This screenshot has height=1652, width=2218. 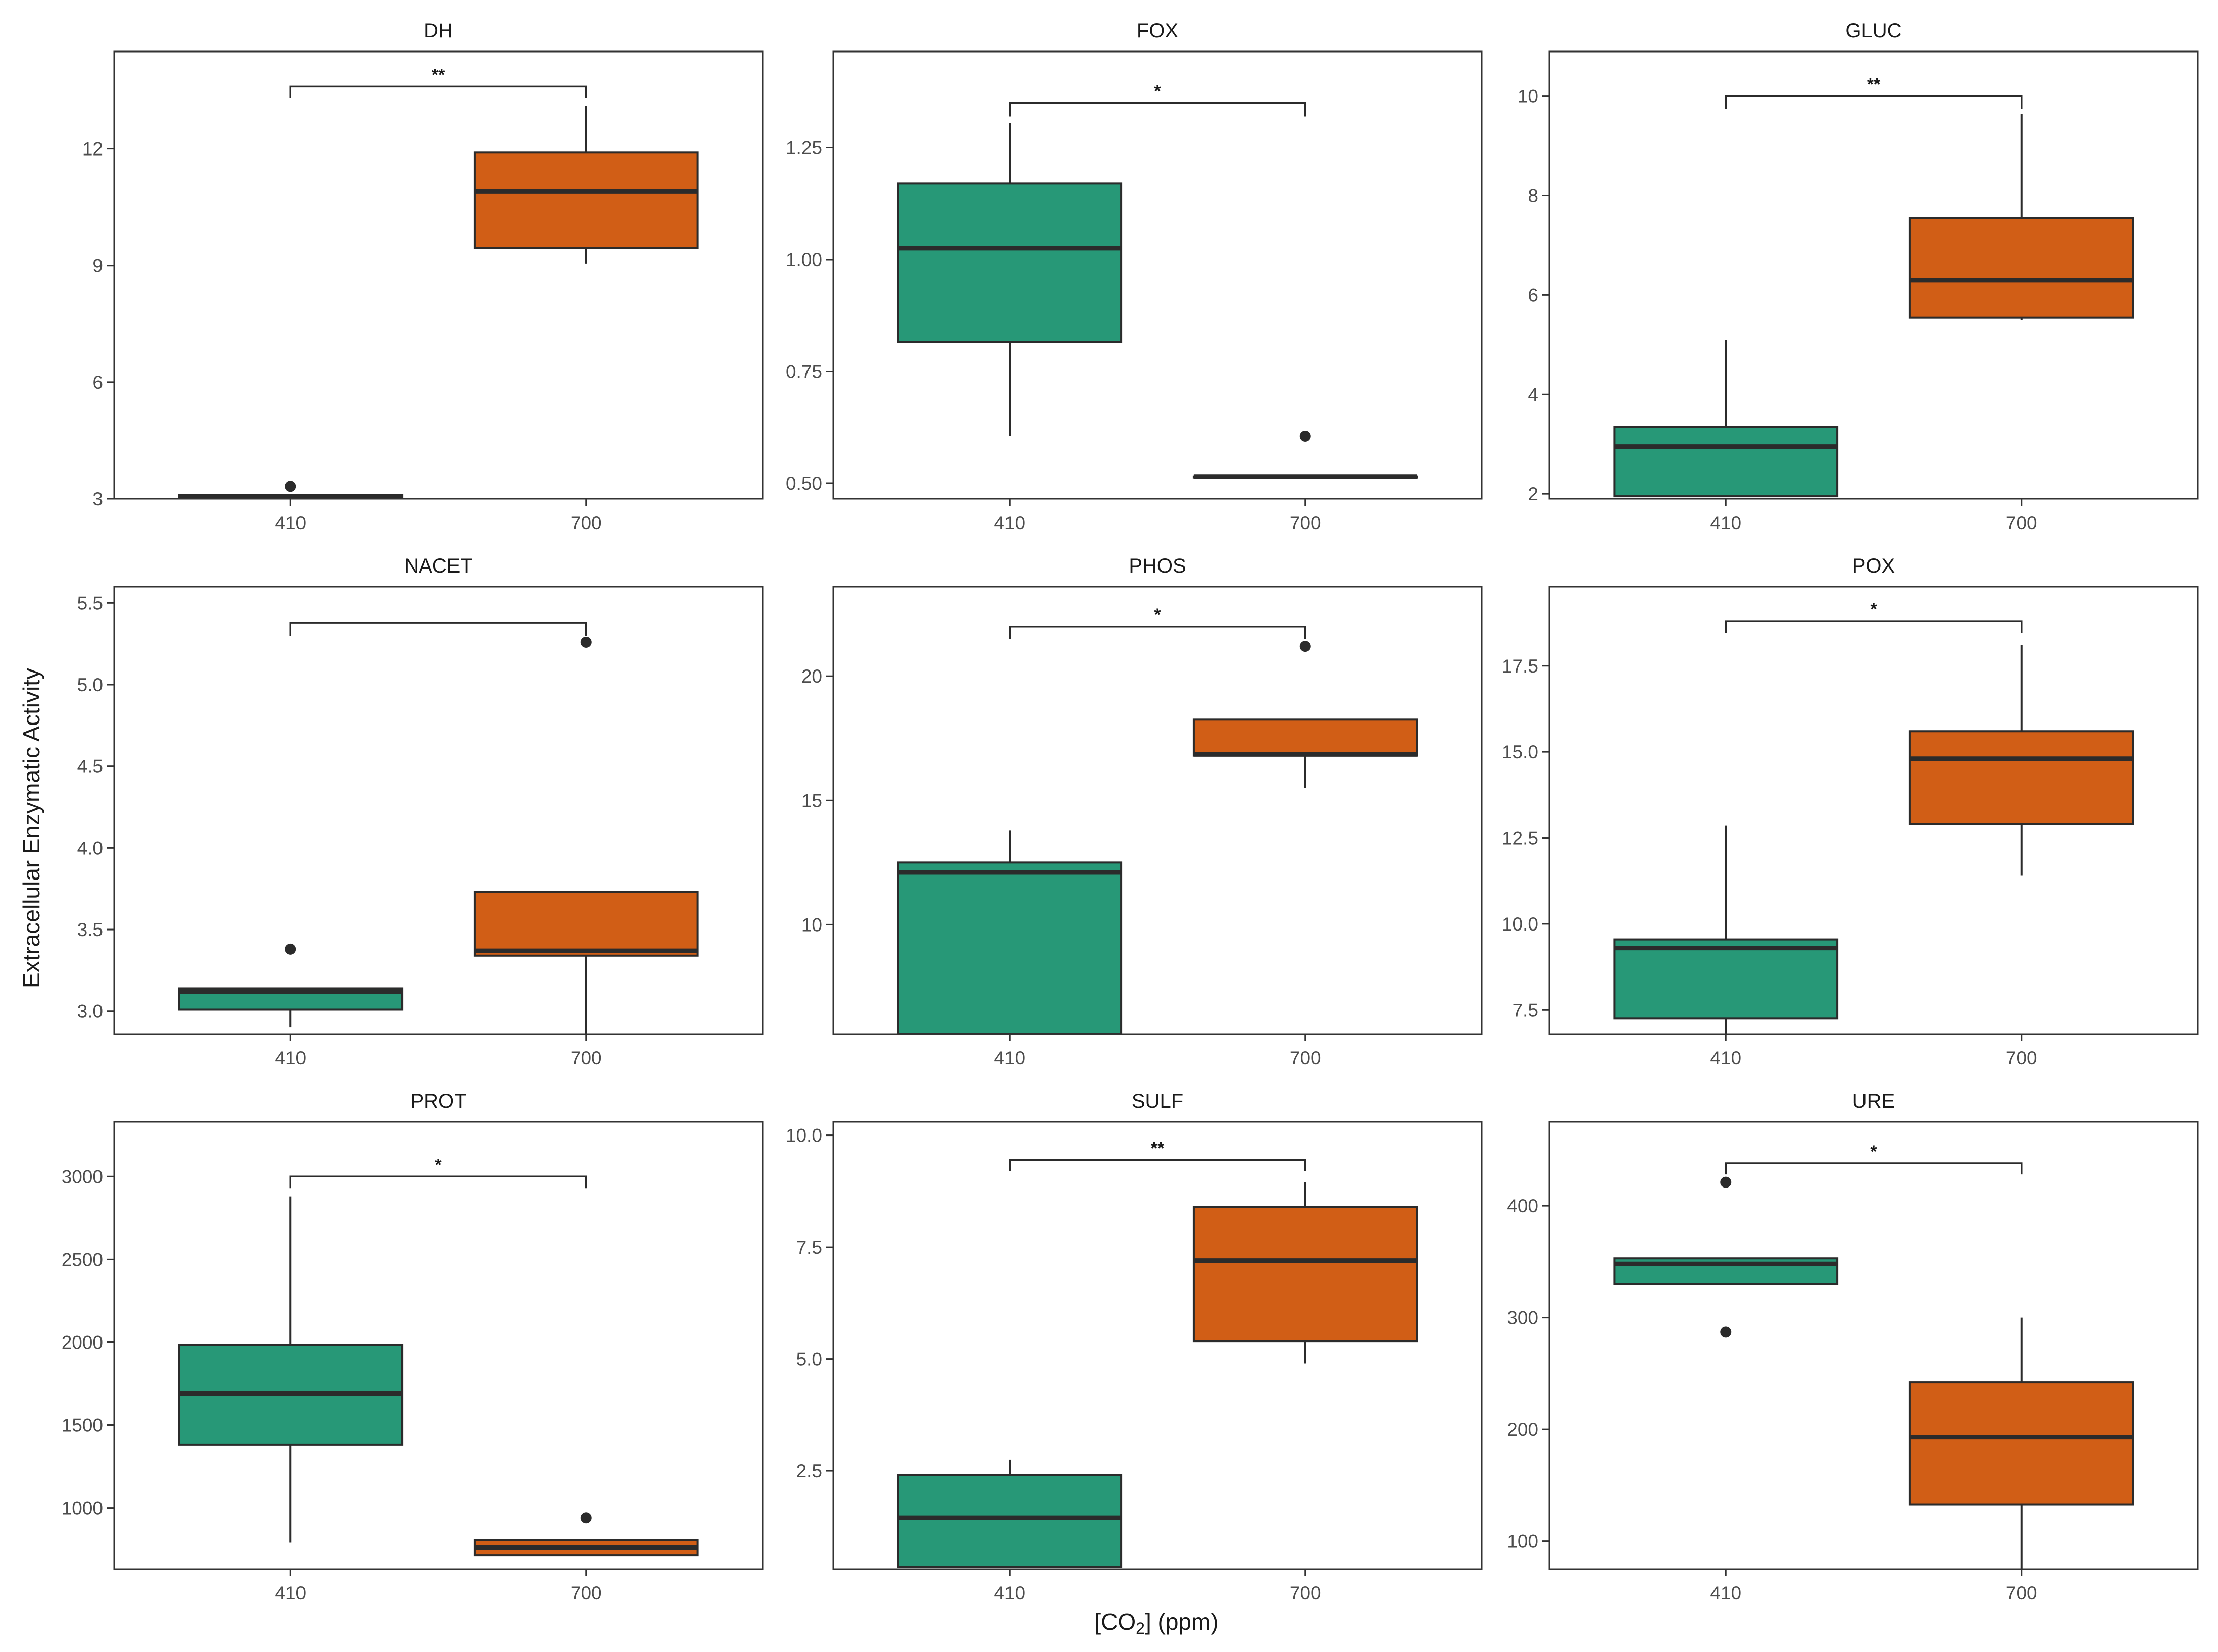 I want to click on y-tick-label: 8, so click(x=1533, y=195).